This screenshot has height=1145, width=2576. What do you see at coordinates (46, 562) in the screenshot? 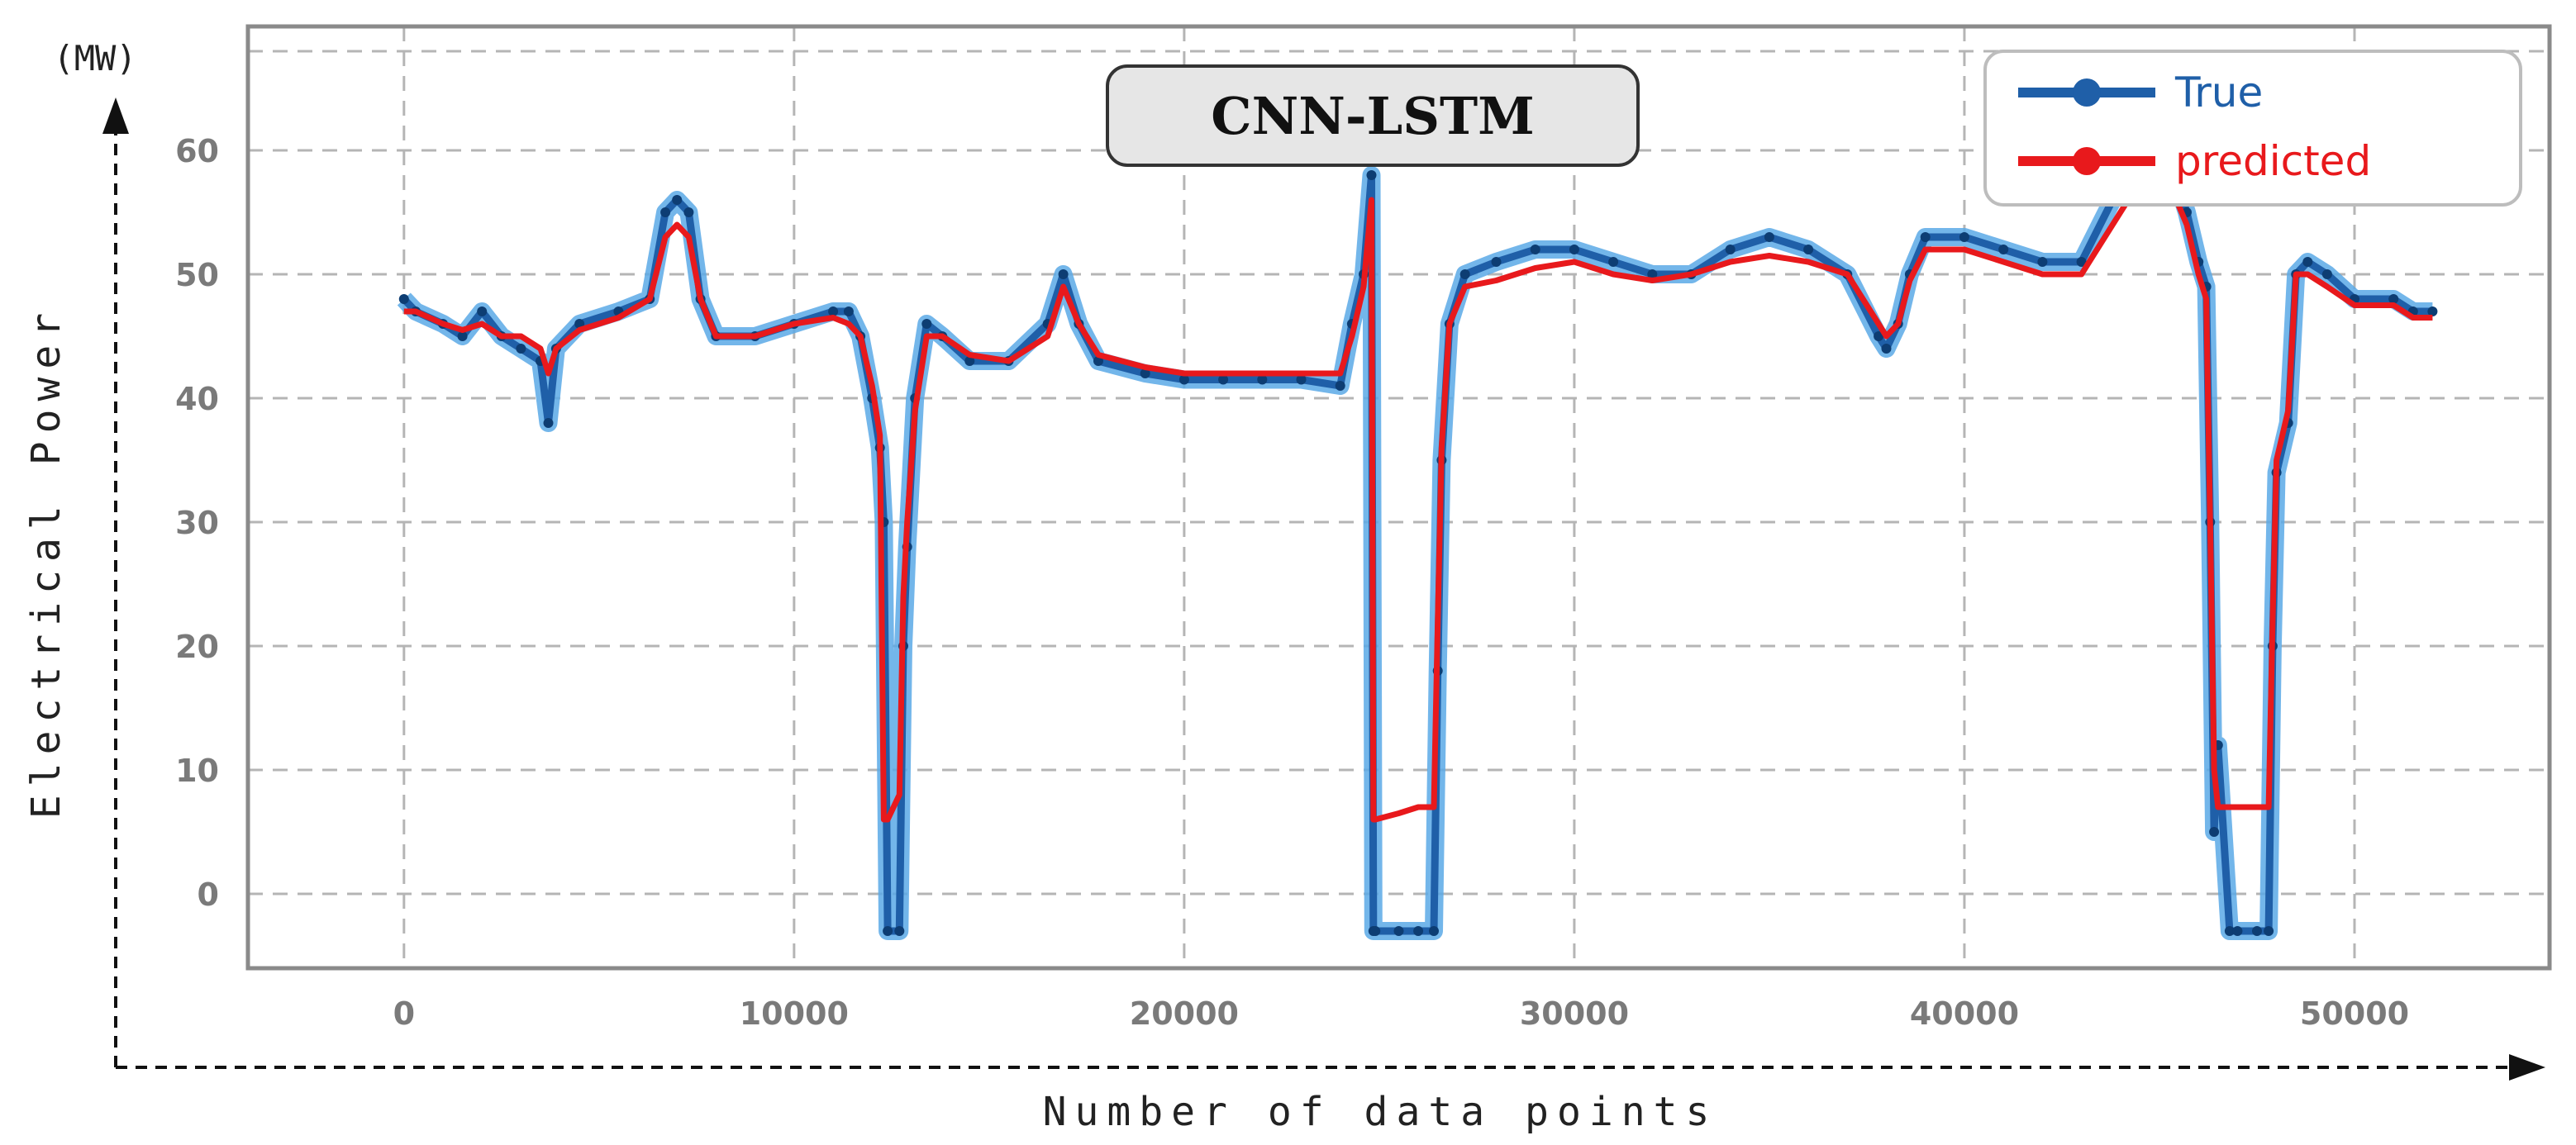
I see `y-axis-label: Electrical Power` at bounding box center [46, 562].